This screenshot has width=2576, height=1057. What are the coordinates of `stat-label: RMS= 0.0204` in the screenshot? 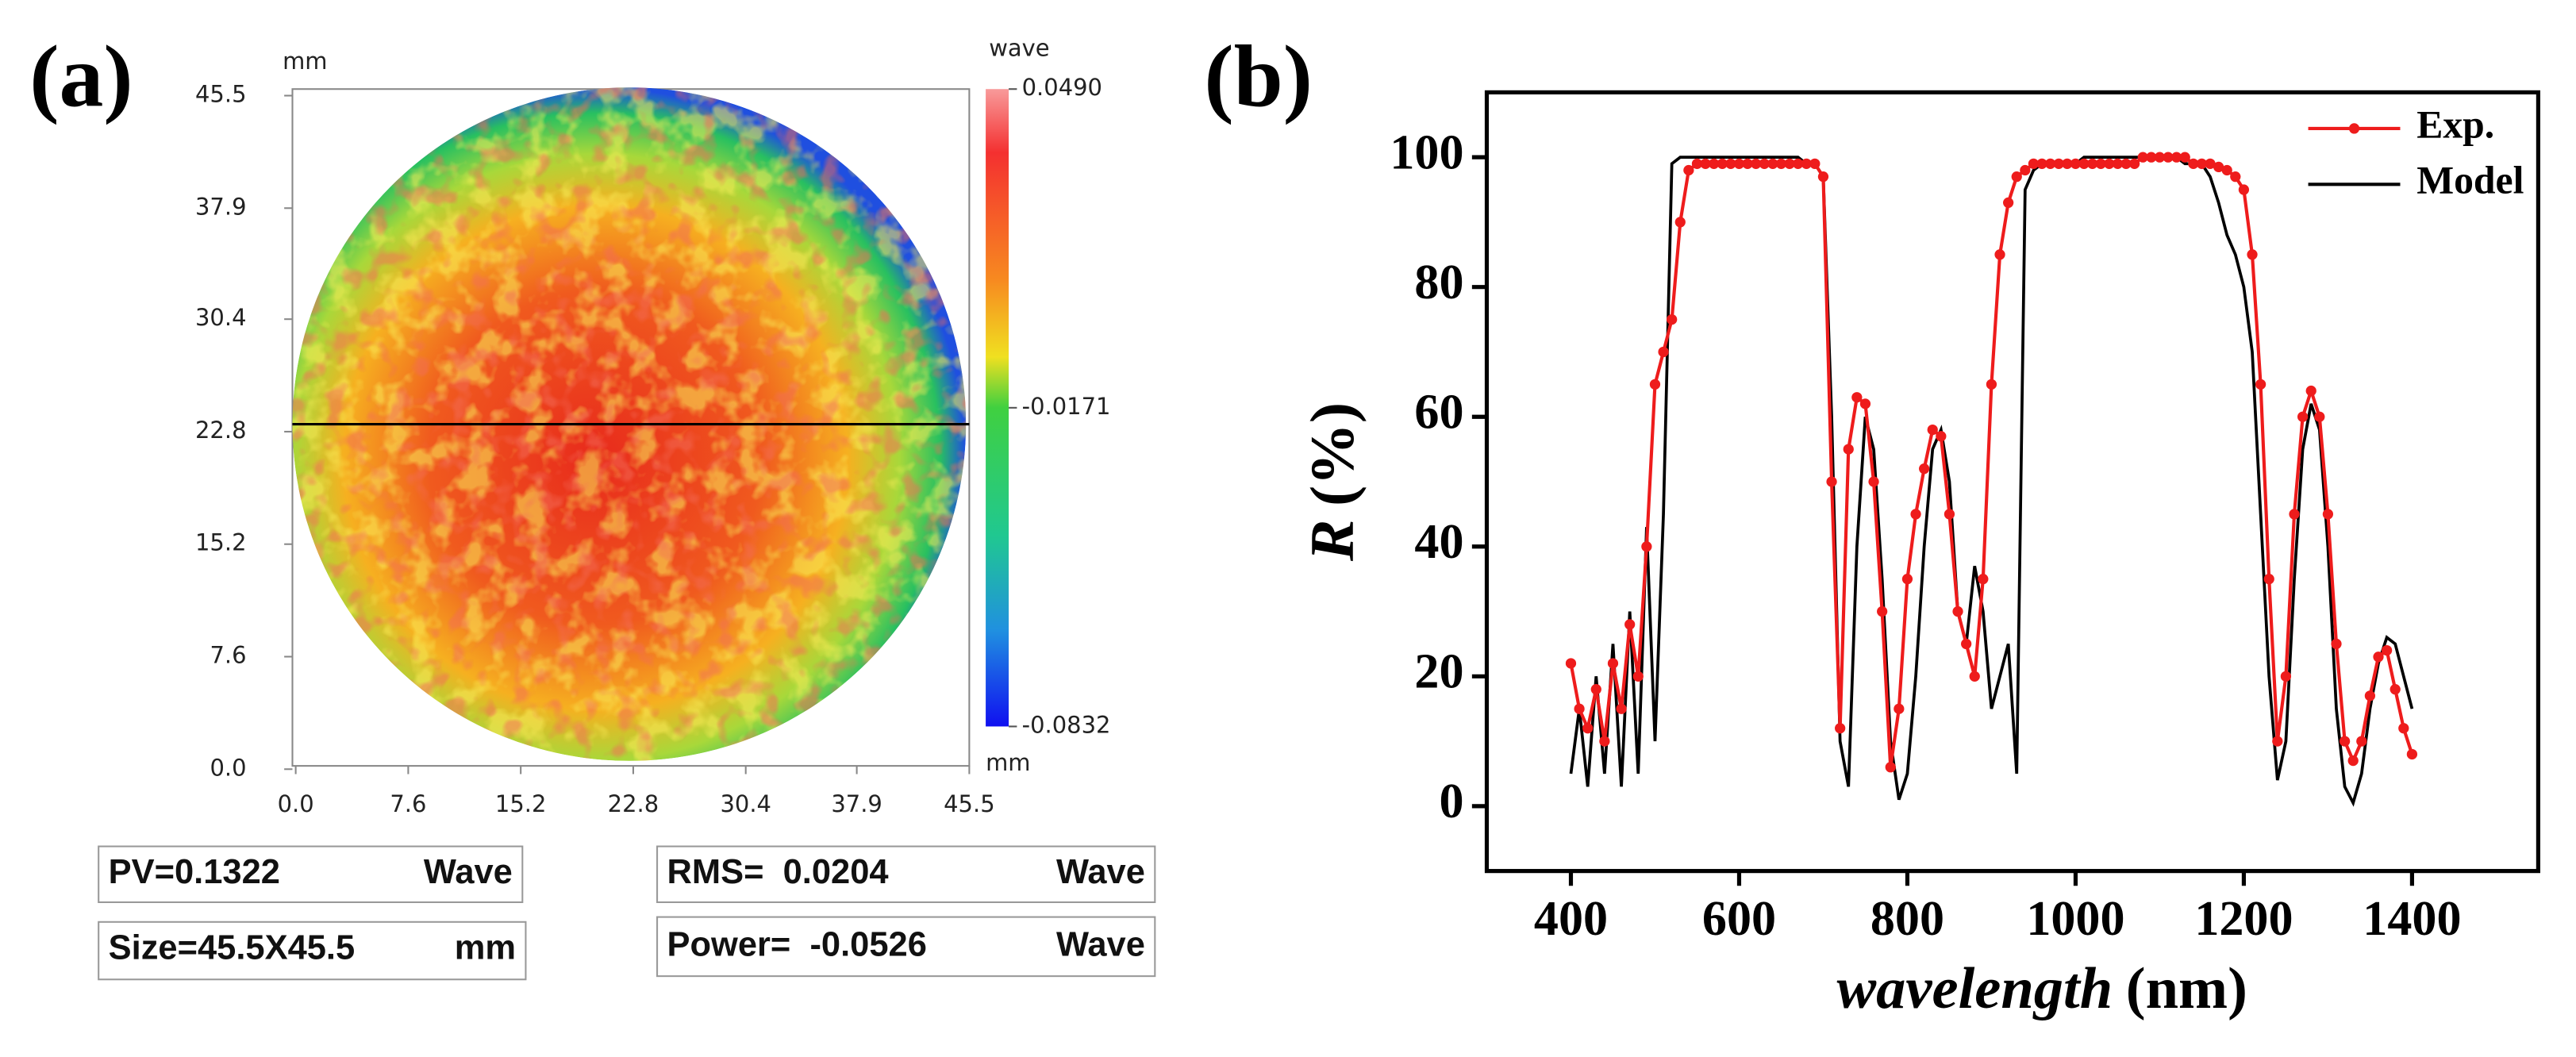 It's located at (777, 872).